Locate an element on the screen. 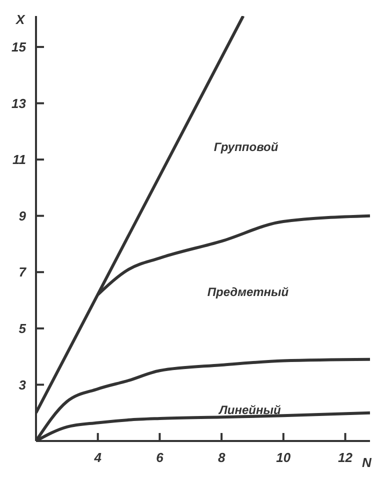 The width and height of the screenshot is (386, 501). y-tick-label: 11 is located at coordinates (19, 160).